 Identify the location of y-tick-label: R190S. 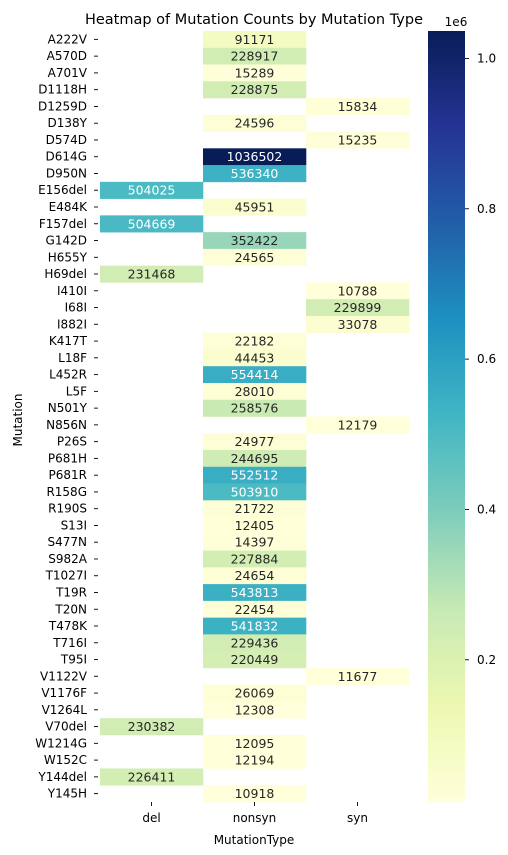
(67, 509).